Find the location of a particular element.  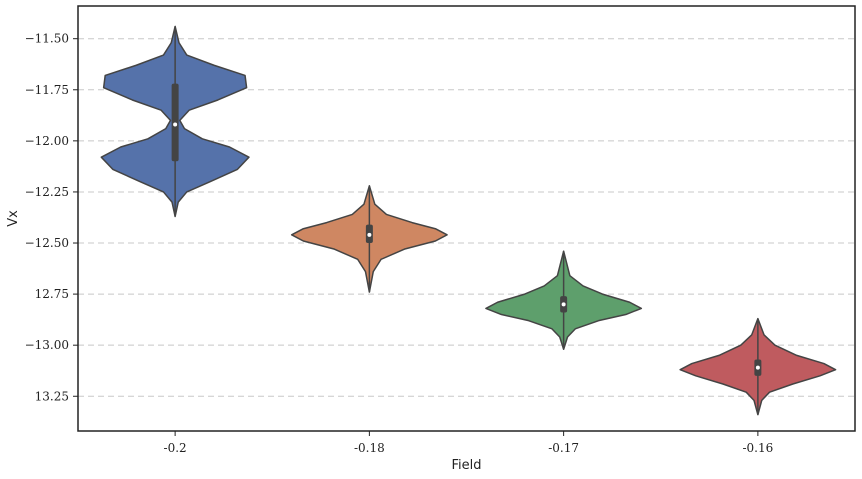

violin-box is located at coordinates (175, 122).